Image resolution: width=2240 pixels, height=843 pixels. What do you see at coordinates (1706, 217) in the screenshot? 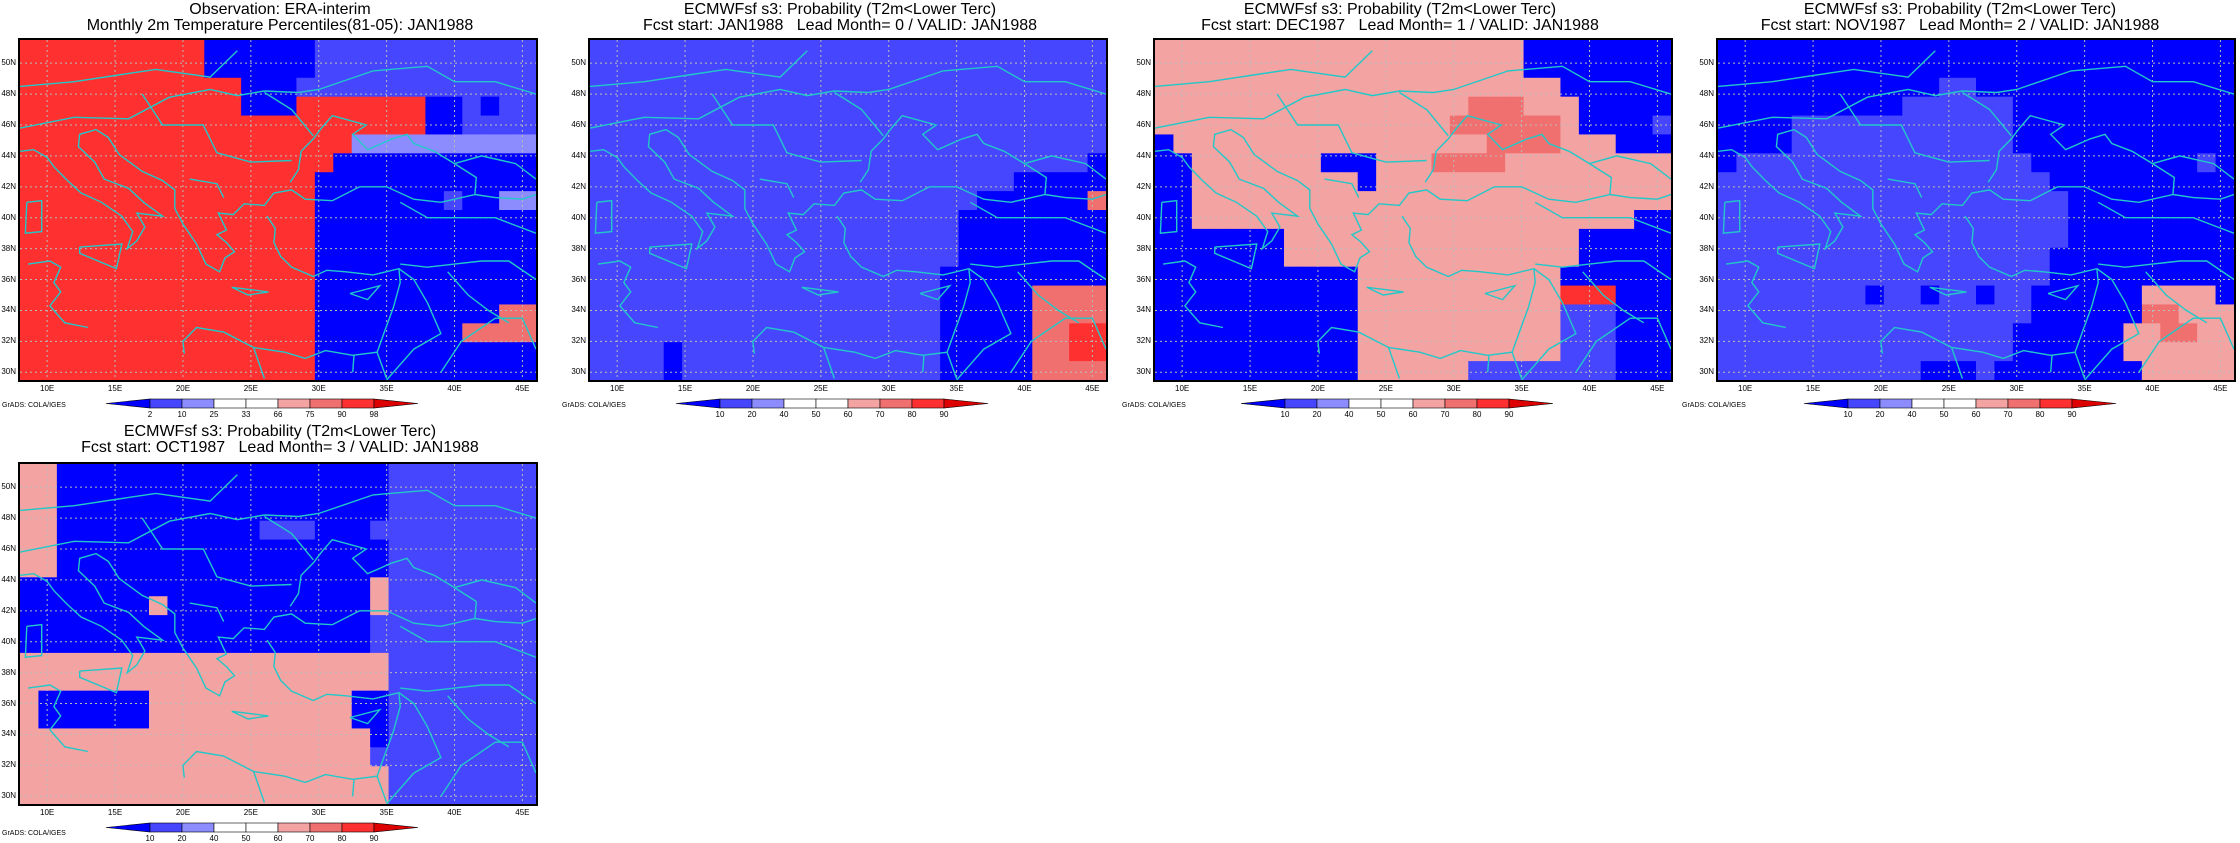
I see `lat-tick-label: 40N` at bounding box center [1706, 217].